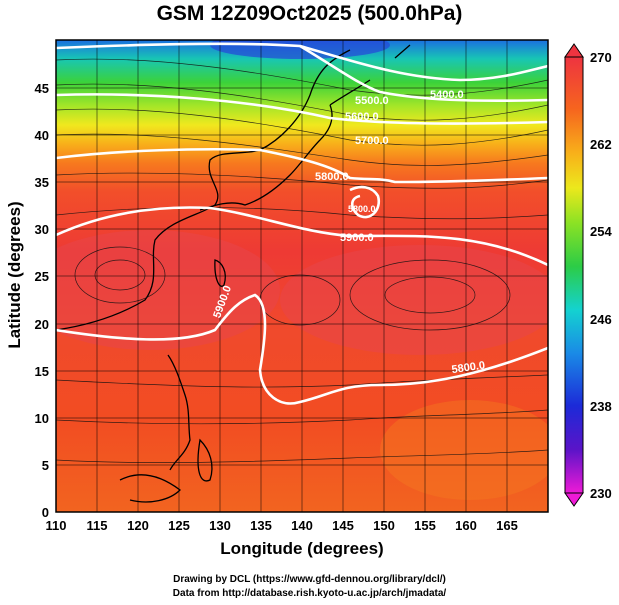 This screenshot has width=619, height=605. I want to click on x-axis-label: Longitude (degrees), so click(301, 548).